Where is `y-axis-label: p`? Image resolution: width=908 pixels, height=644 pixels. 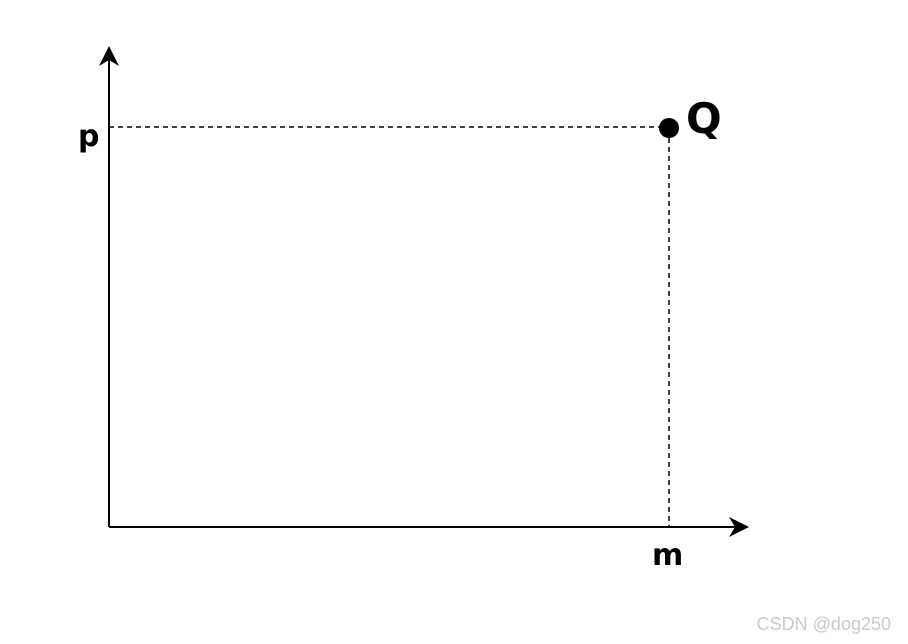 y-axis-label: p is located at coordinates (88, 136).